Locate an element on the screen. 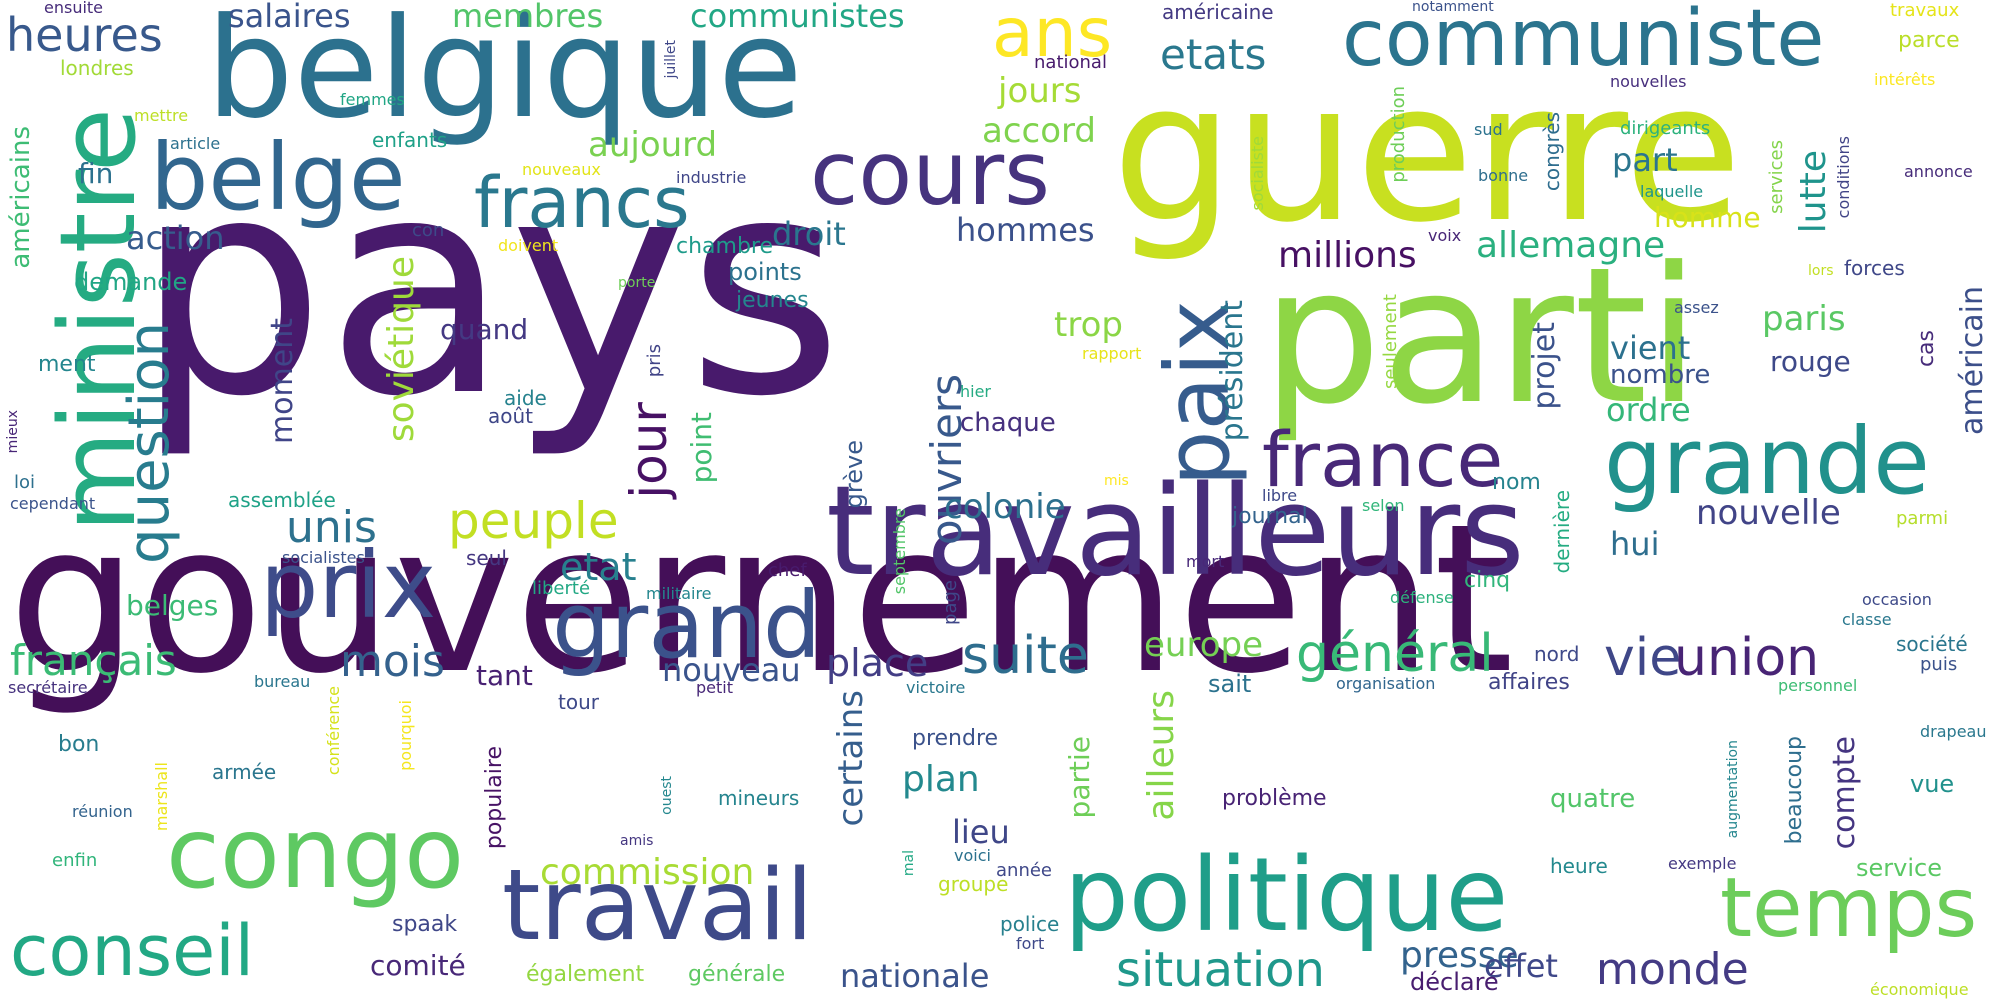 Image resolution: width=2000 pixels, height=1000 pixels. word-con: con is located at coordinates (428, 230).